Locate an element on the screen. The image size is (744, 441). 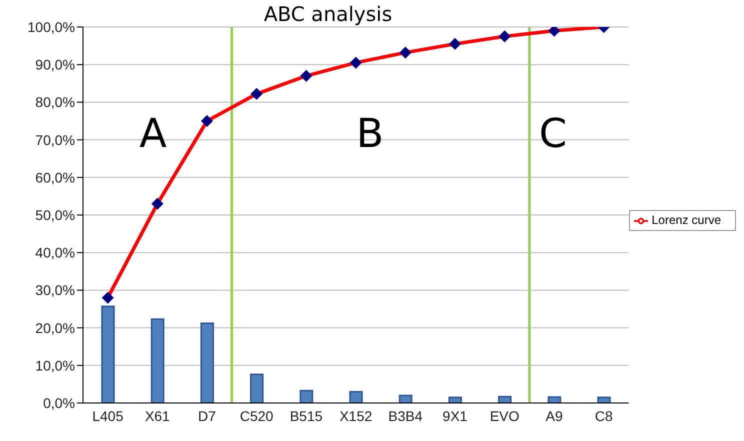
x-tick-label: X152 is located at coordinates (355, 416).